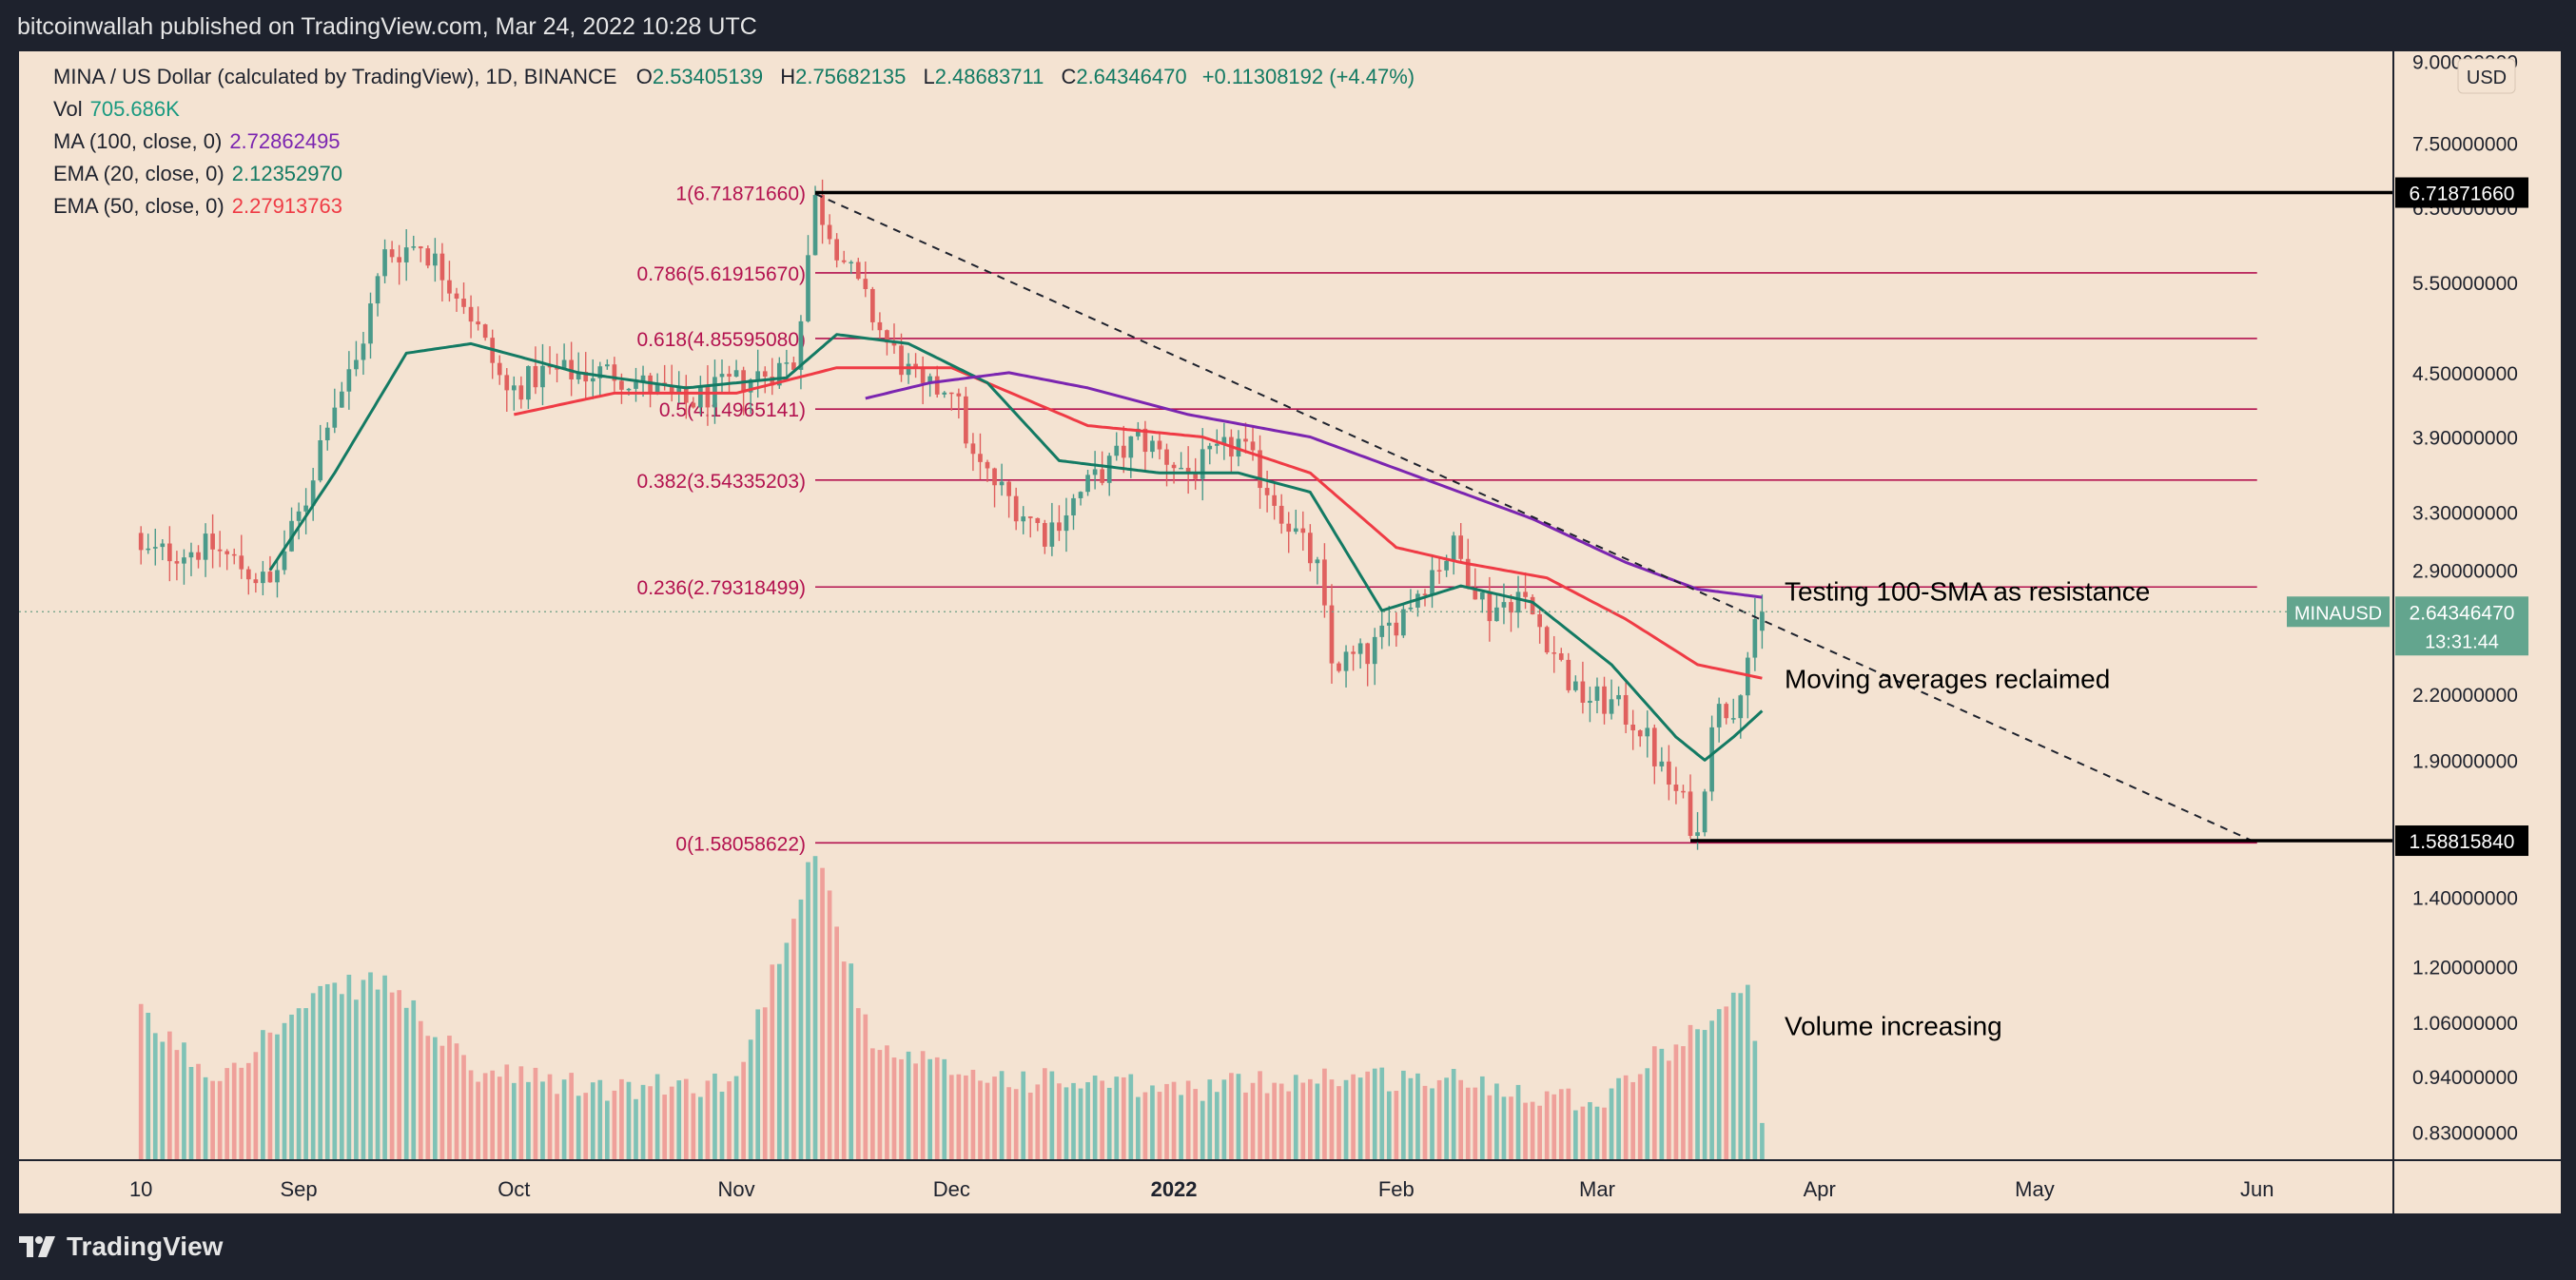 This screenshot has height=1280, width=2576. I want to click on legend-volume-row: Vol 705.686K, so click(117, 109).